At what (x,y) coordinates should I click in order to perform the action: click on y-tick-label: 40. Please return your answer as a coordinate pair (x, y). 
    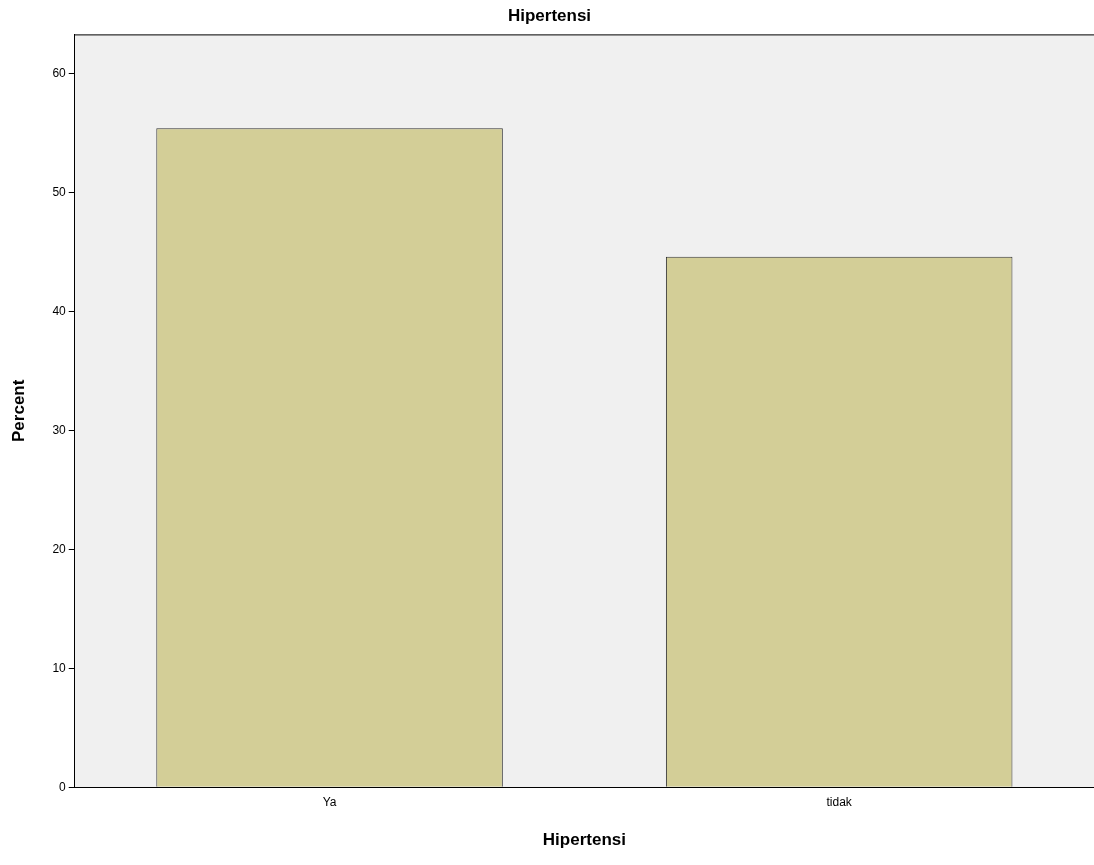
    Looking at the image, I should click on (59, 310).